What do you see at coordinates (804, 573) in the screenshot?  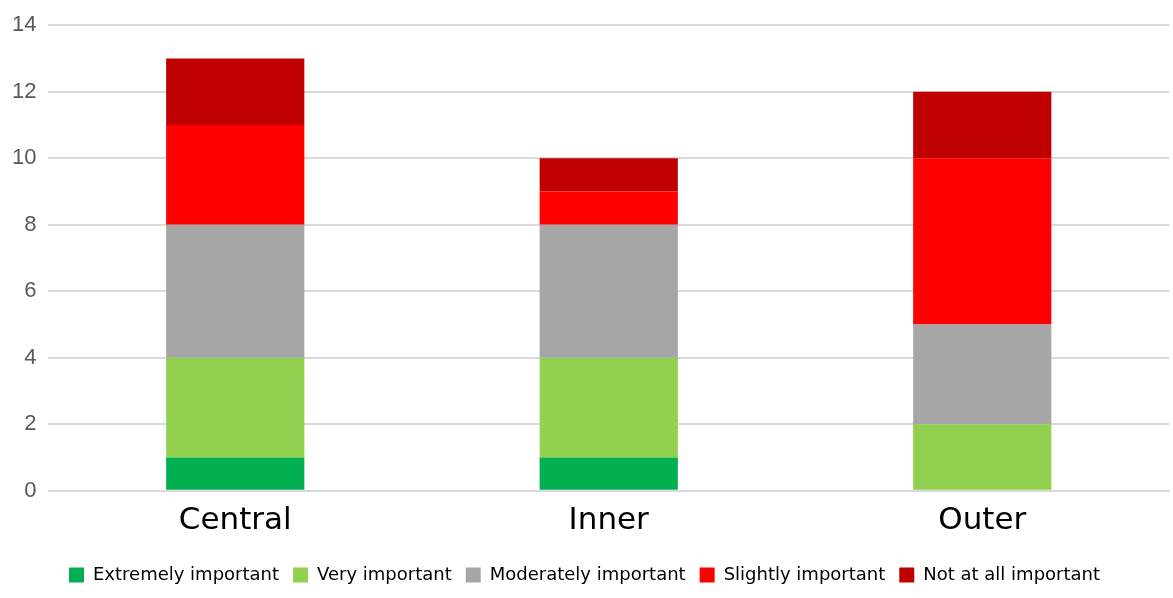 I see `legend-label: Slightly important` at bounding box center [804, 573].